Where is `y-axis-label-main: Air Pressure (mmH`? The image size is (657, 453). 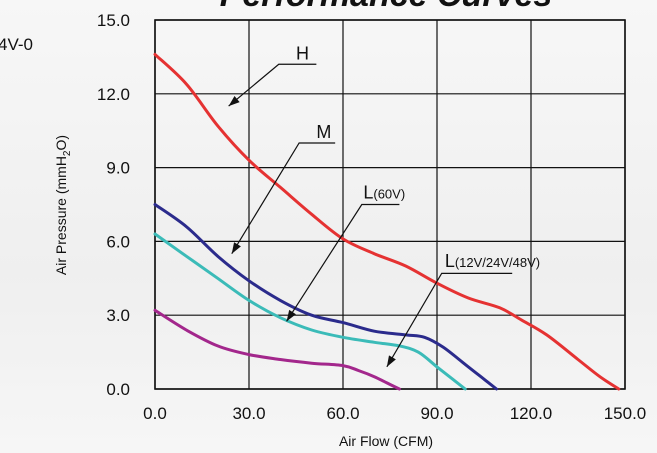 y-axis-label-main: Air Pressure (mmH is located at coordinates (61, 215).